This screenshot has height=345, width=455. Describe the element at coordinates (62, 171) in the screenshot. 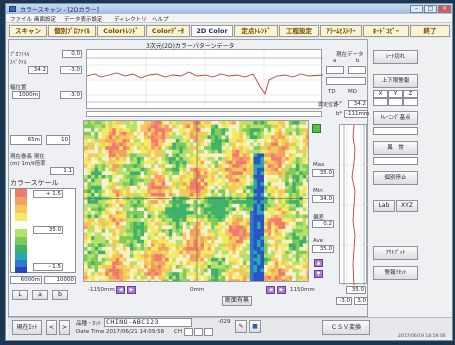

I see `lab-value-1: 1.1` at that location.